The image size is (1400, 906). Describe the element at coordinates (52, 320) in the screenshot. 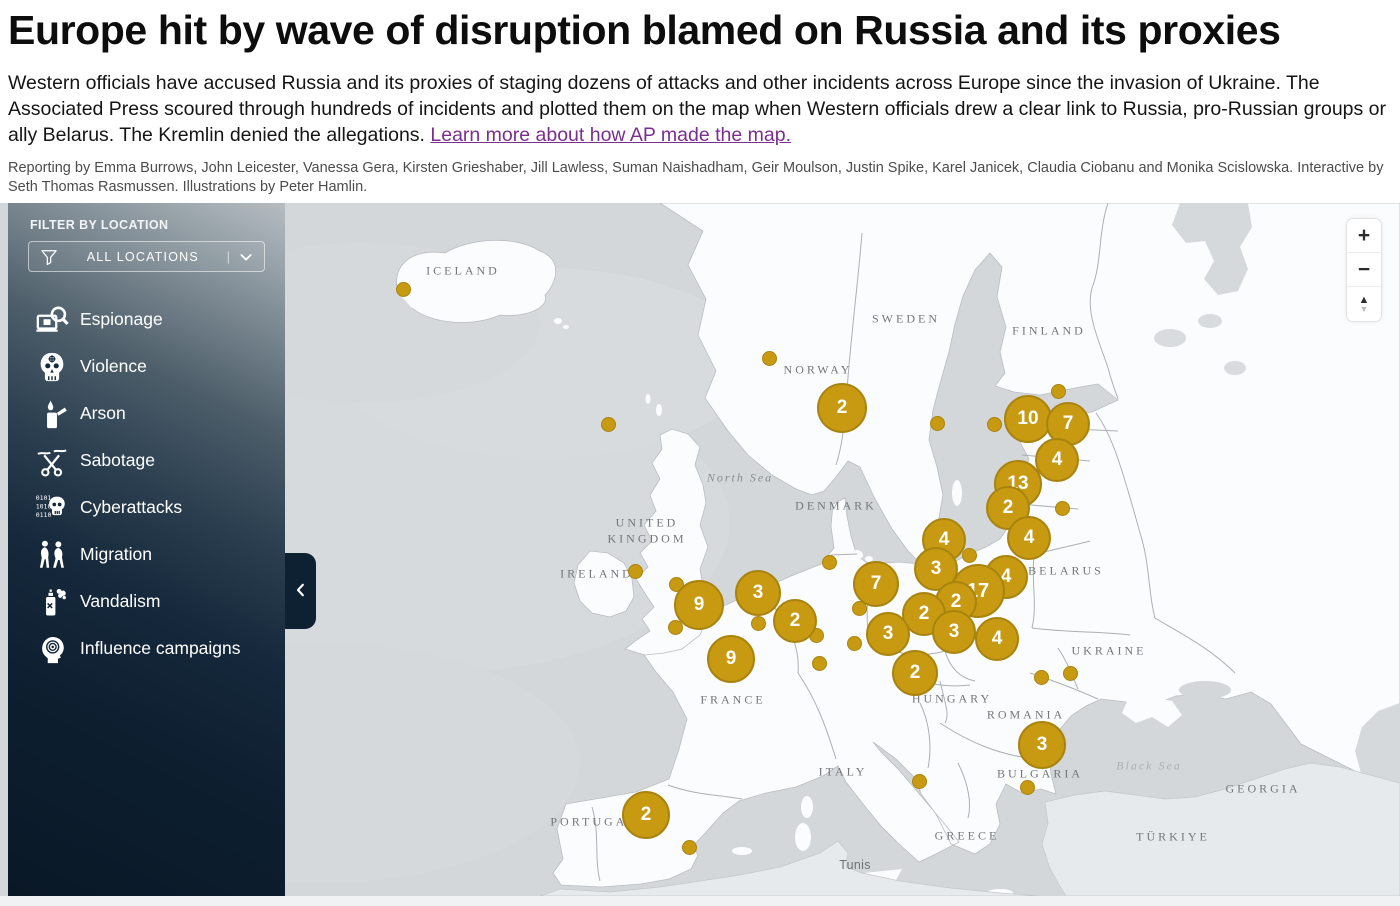

I see `espionage-icon` at that location.